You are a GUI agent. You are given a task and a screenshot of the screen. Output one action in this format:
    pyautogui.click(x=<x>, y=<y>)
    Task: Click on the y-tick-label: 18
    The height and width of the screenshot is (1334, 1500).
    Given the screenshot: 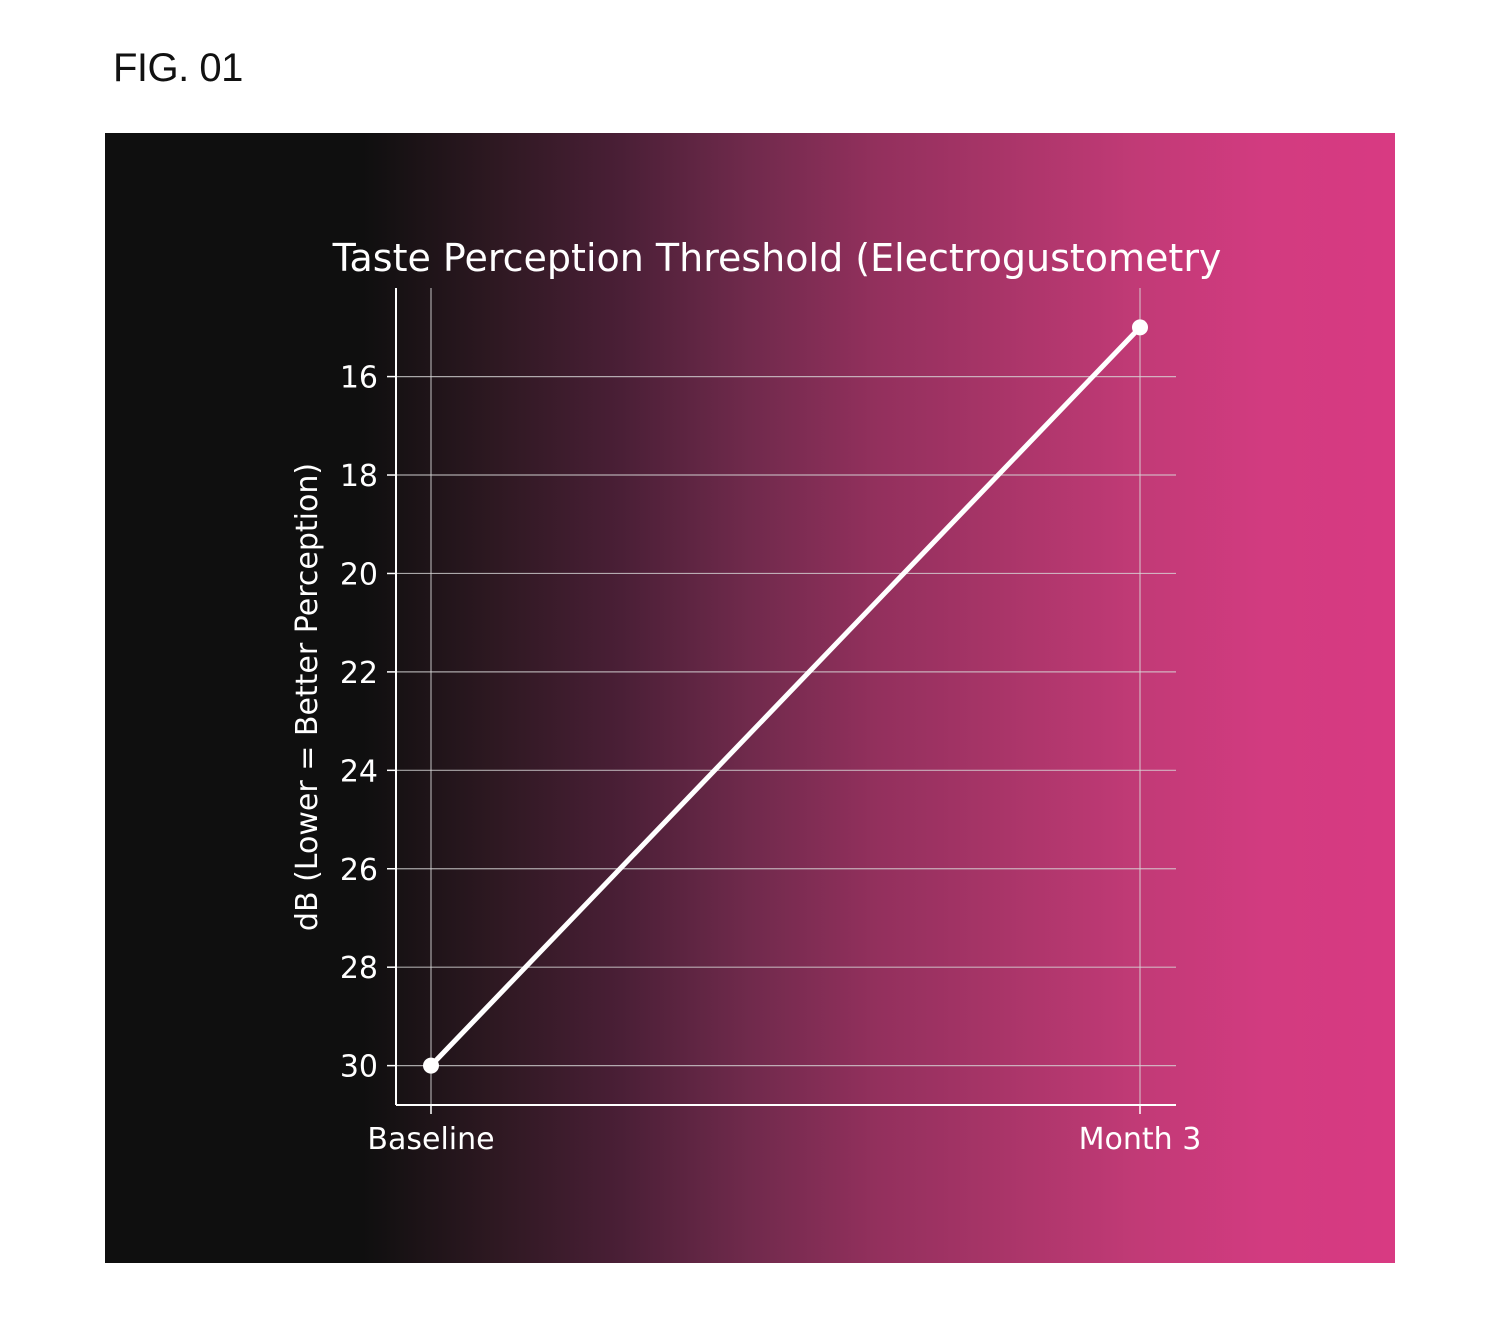 What is the action you would take?
    pyautogui.click(x=359, y=476)
    